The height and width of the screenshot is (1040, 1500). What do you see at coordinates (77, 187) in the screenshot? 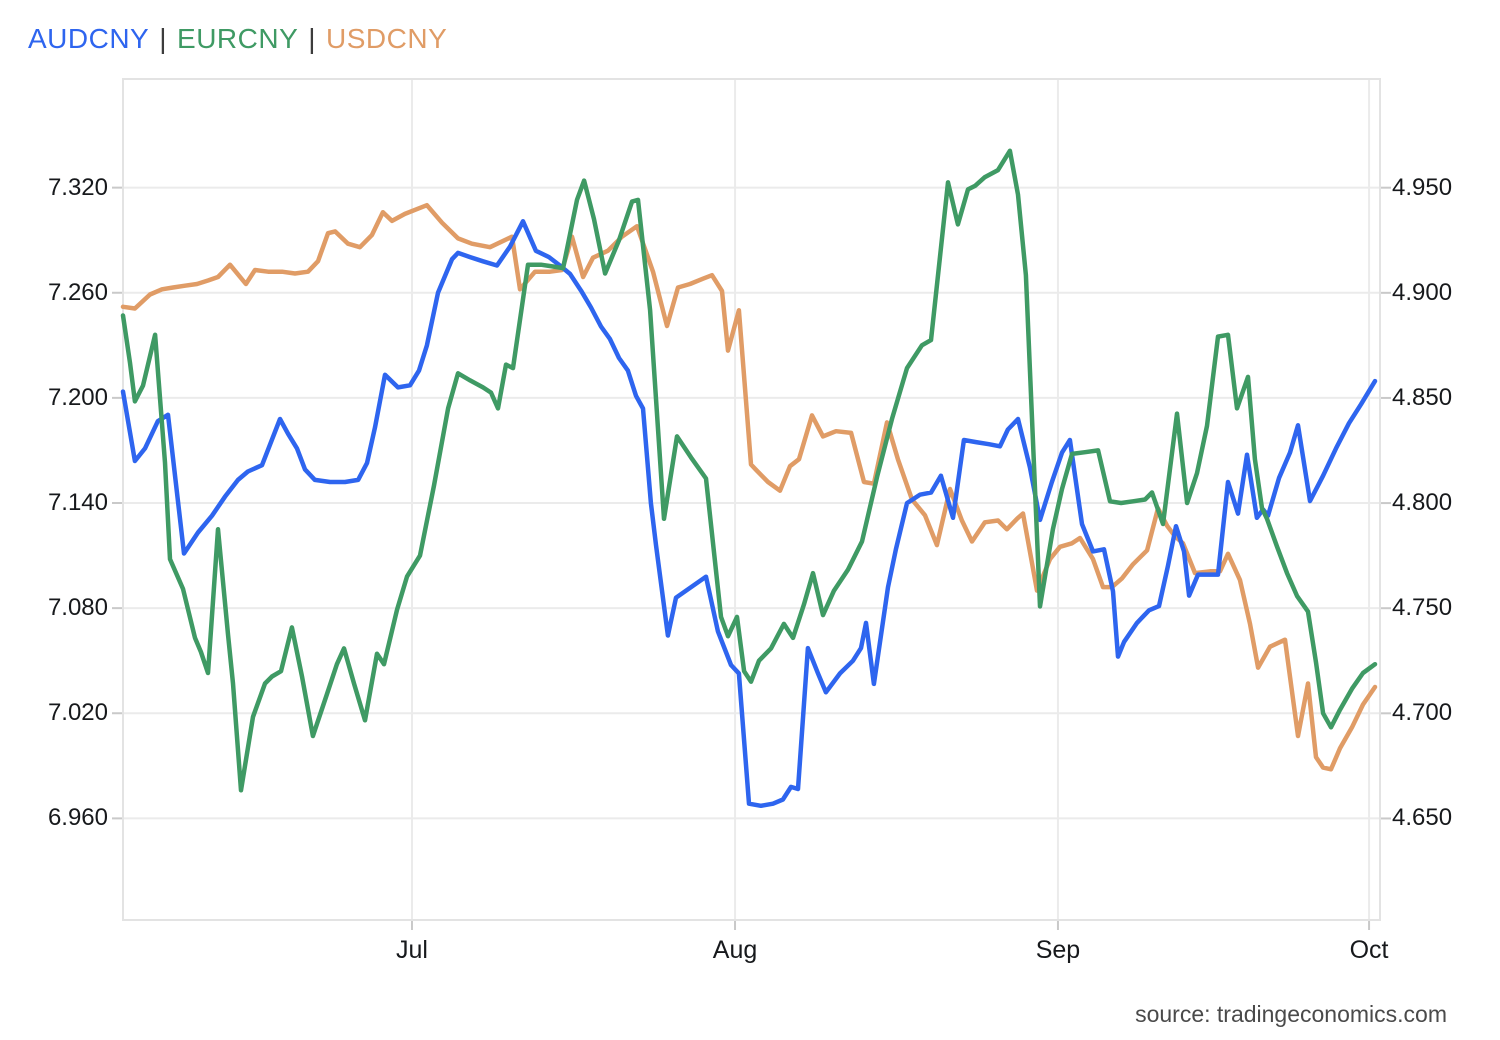
I see `y-axis-label-left: 7.320` at bounding box center [77, 187].